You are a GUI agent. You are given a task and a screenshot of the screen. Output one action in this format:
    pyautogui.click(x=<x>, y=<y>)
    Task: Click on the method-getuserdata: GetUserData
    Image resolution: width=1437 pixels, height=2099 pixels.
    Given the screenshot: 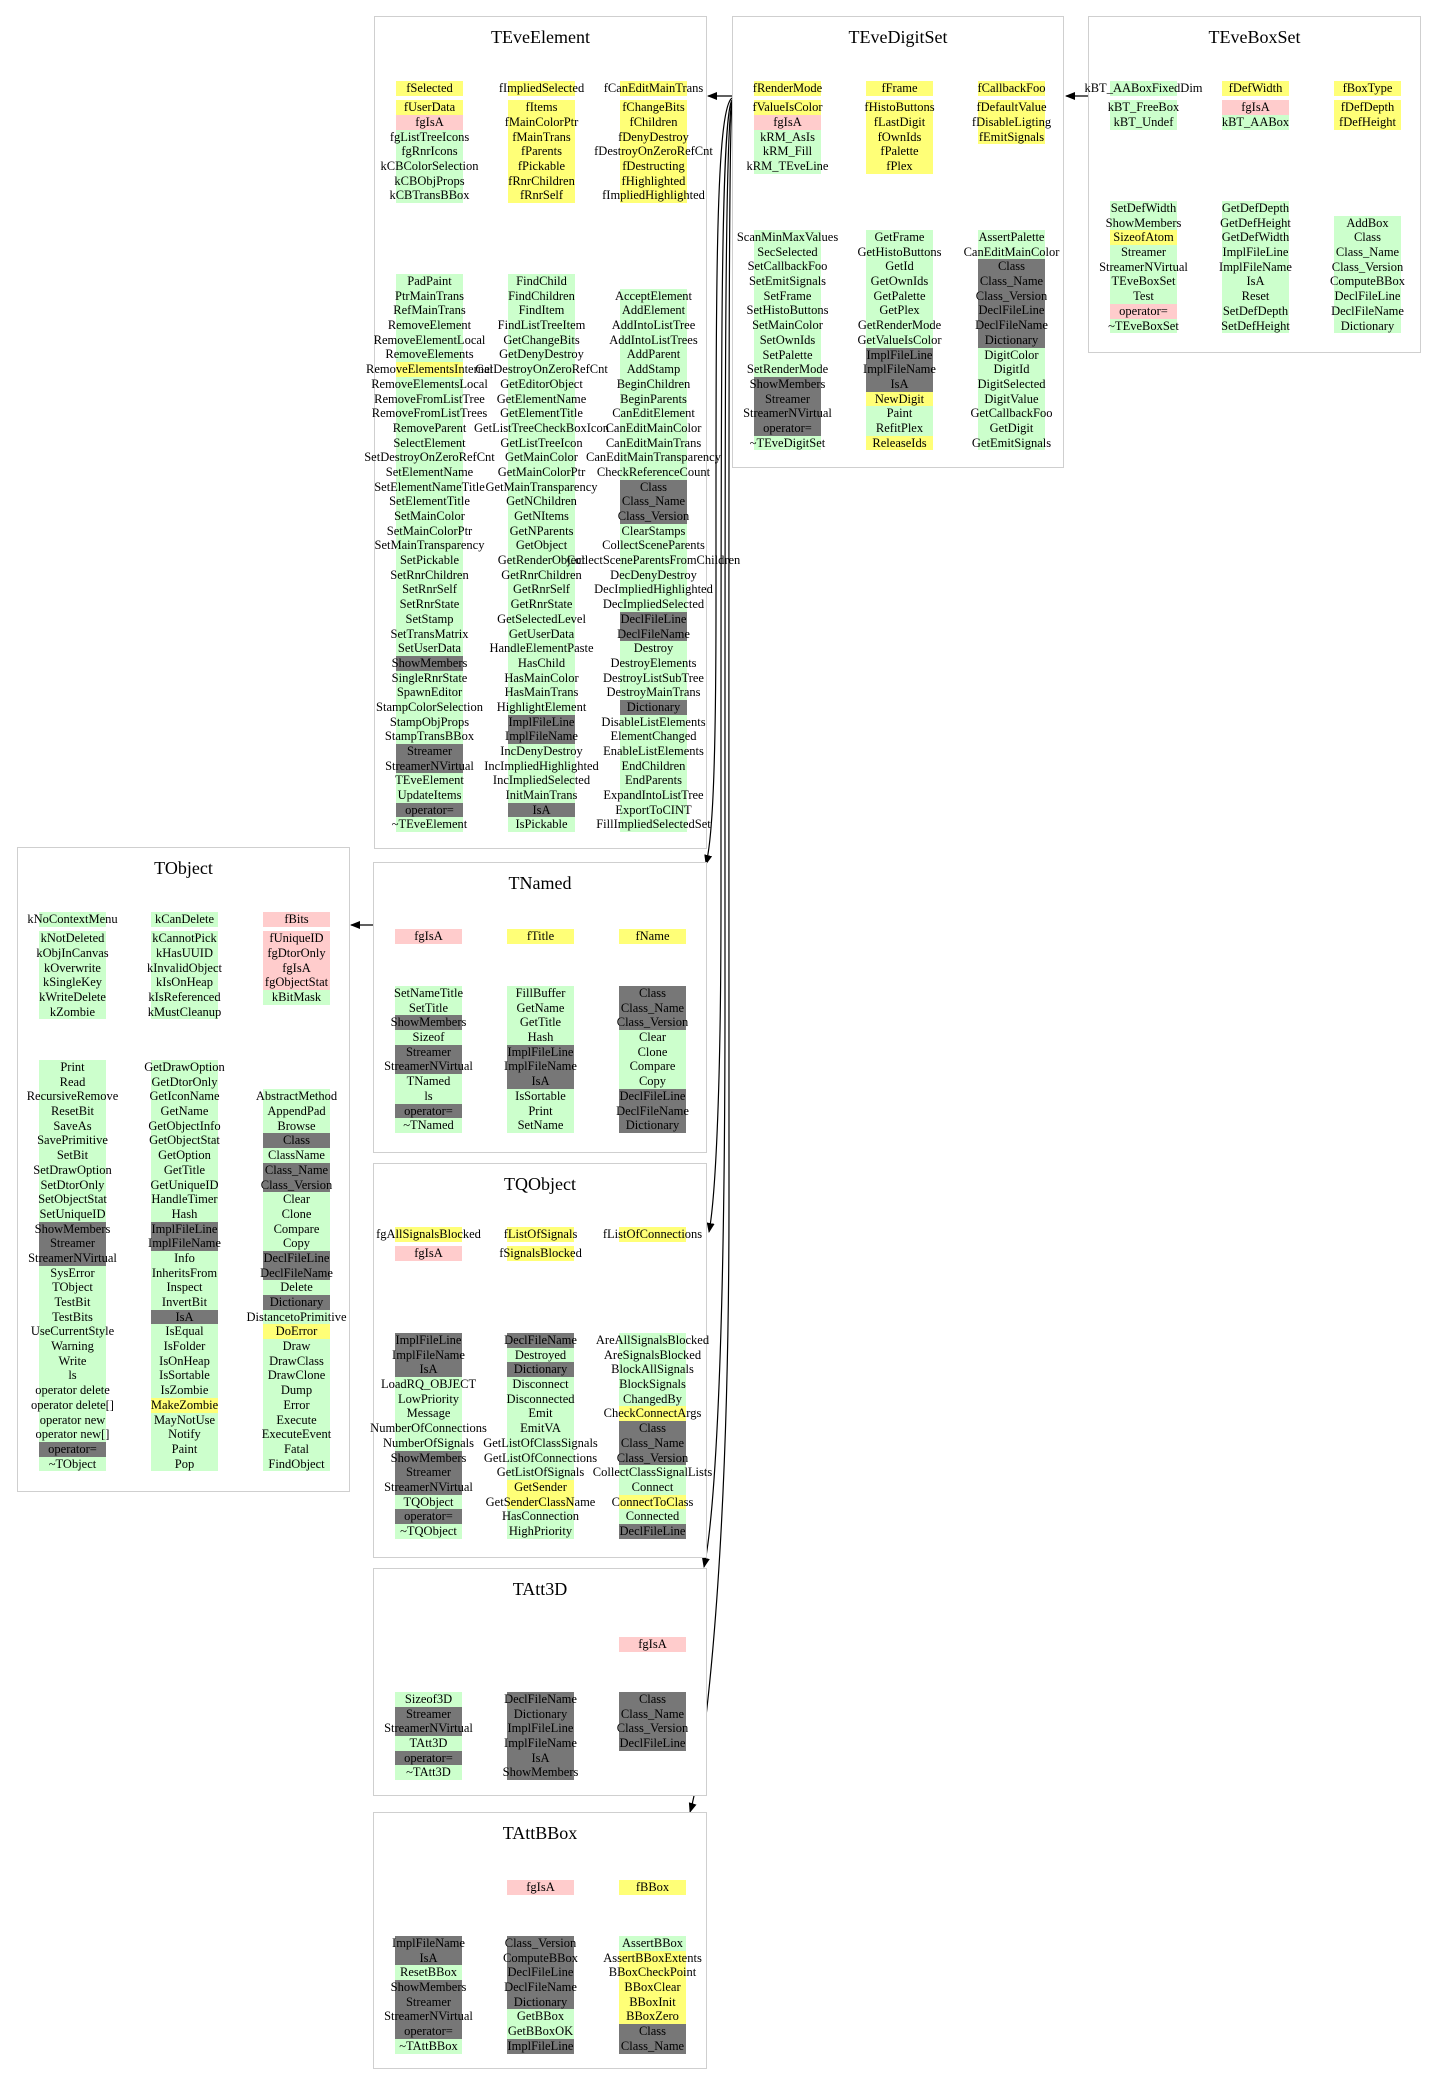 What is the action you would take?
    pyautogui.click(x=541, y=634)
    